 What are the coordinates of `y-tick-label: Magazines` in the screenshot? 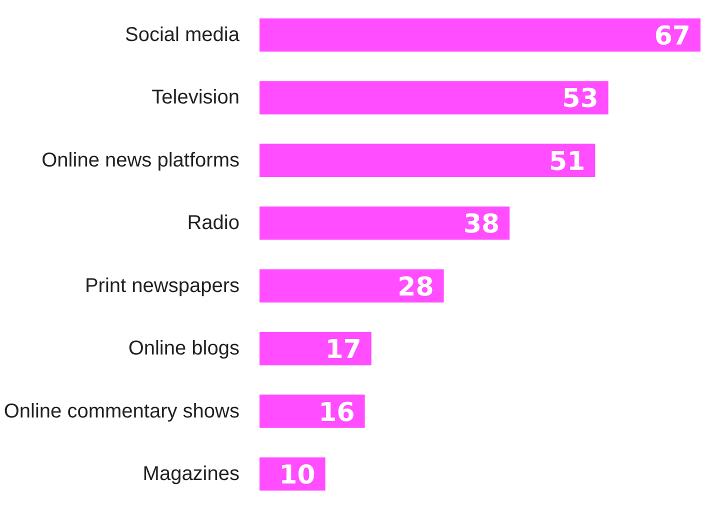 It's located at (191, 474).